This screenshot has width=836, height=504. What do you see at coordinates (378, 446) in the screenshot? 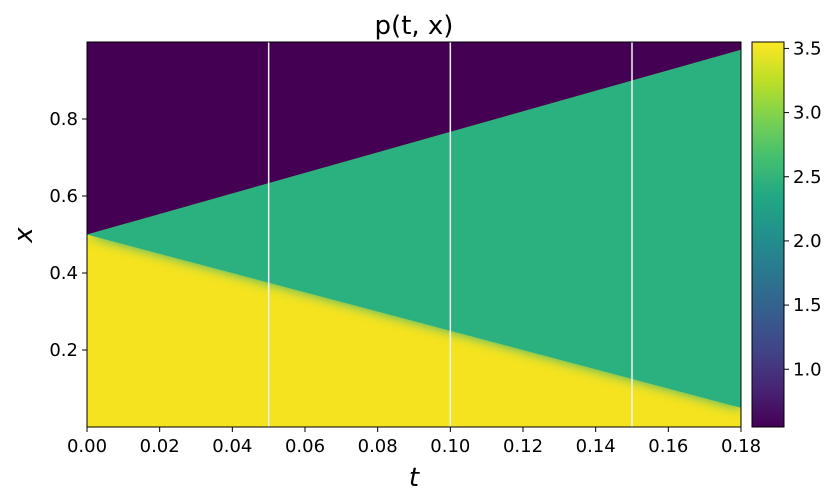
I see `x-tick-label: 0.08` at bounding box center [378, 446].